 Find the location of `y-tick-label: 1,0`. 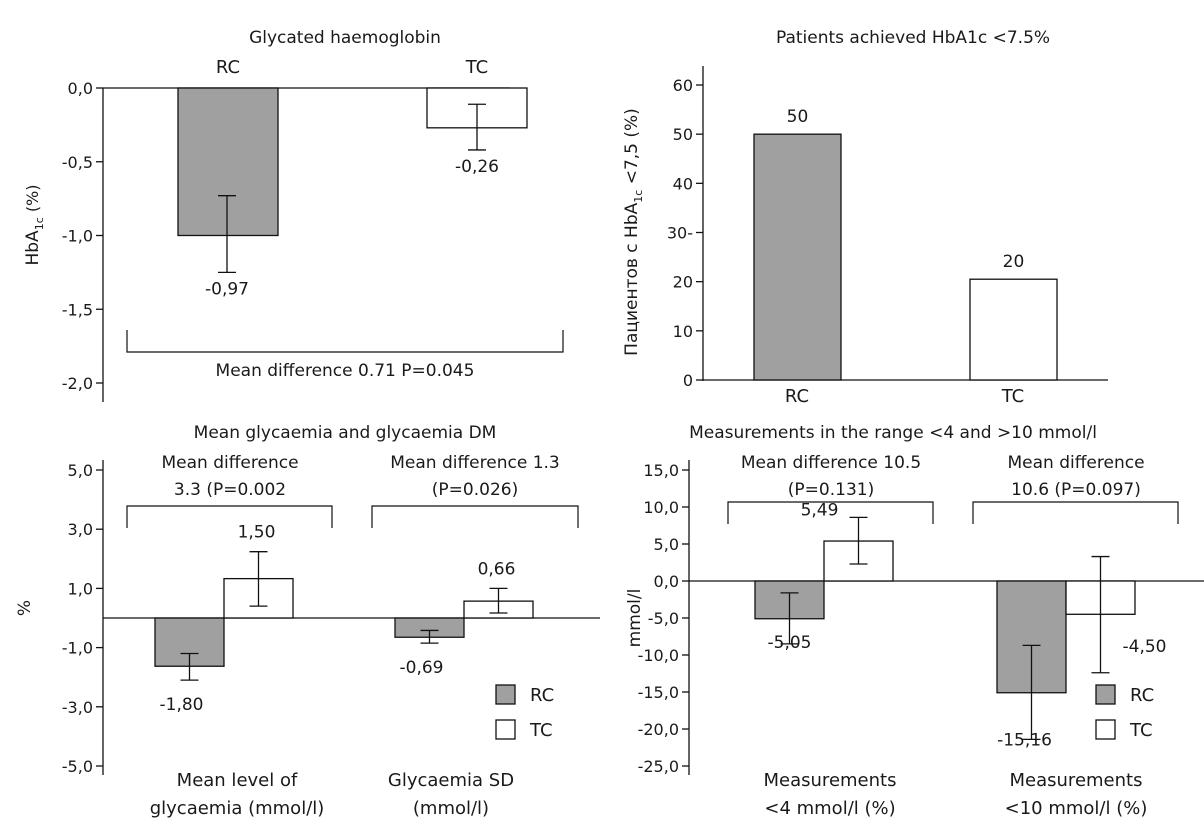

y-tick-label: 1,0 is located at coordinates (80, 588).